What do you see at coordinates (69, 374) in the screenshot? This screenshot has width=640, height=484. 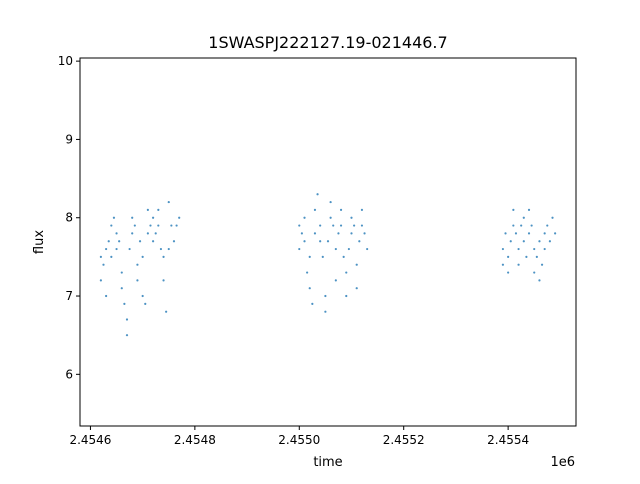 I see `y-tick-label: 6` at bounding box center [69, 374].